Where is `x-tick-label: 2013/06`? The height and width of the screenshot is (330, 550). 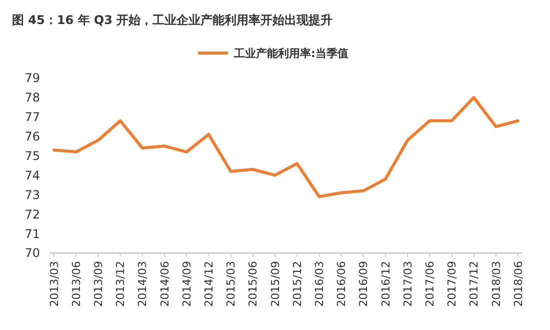 x-tick-label: 2013/06 is located at coordinates (76, 284).